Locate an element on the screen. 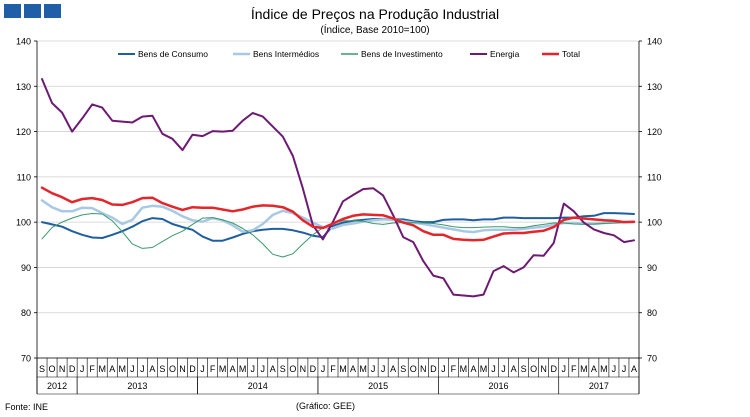 The width and height of the screenshot is (750, 417). legend-label: Bens de Consumo is located at coordinates (173, 54).